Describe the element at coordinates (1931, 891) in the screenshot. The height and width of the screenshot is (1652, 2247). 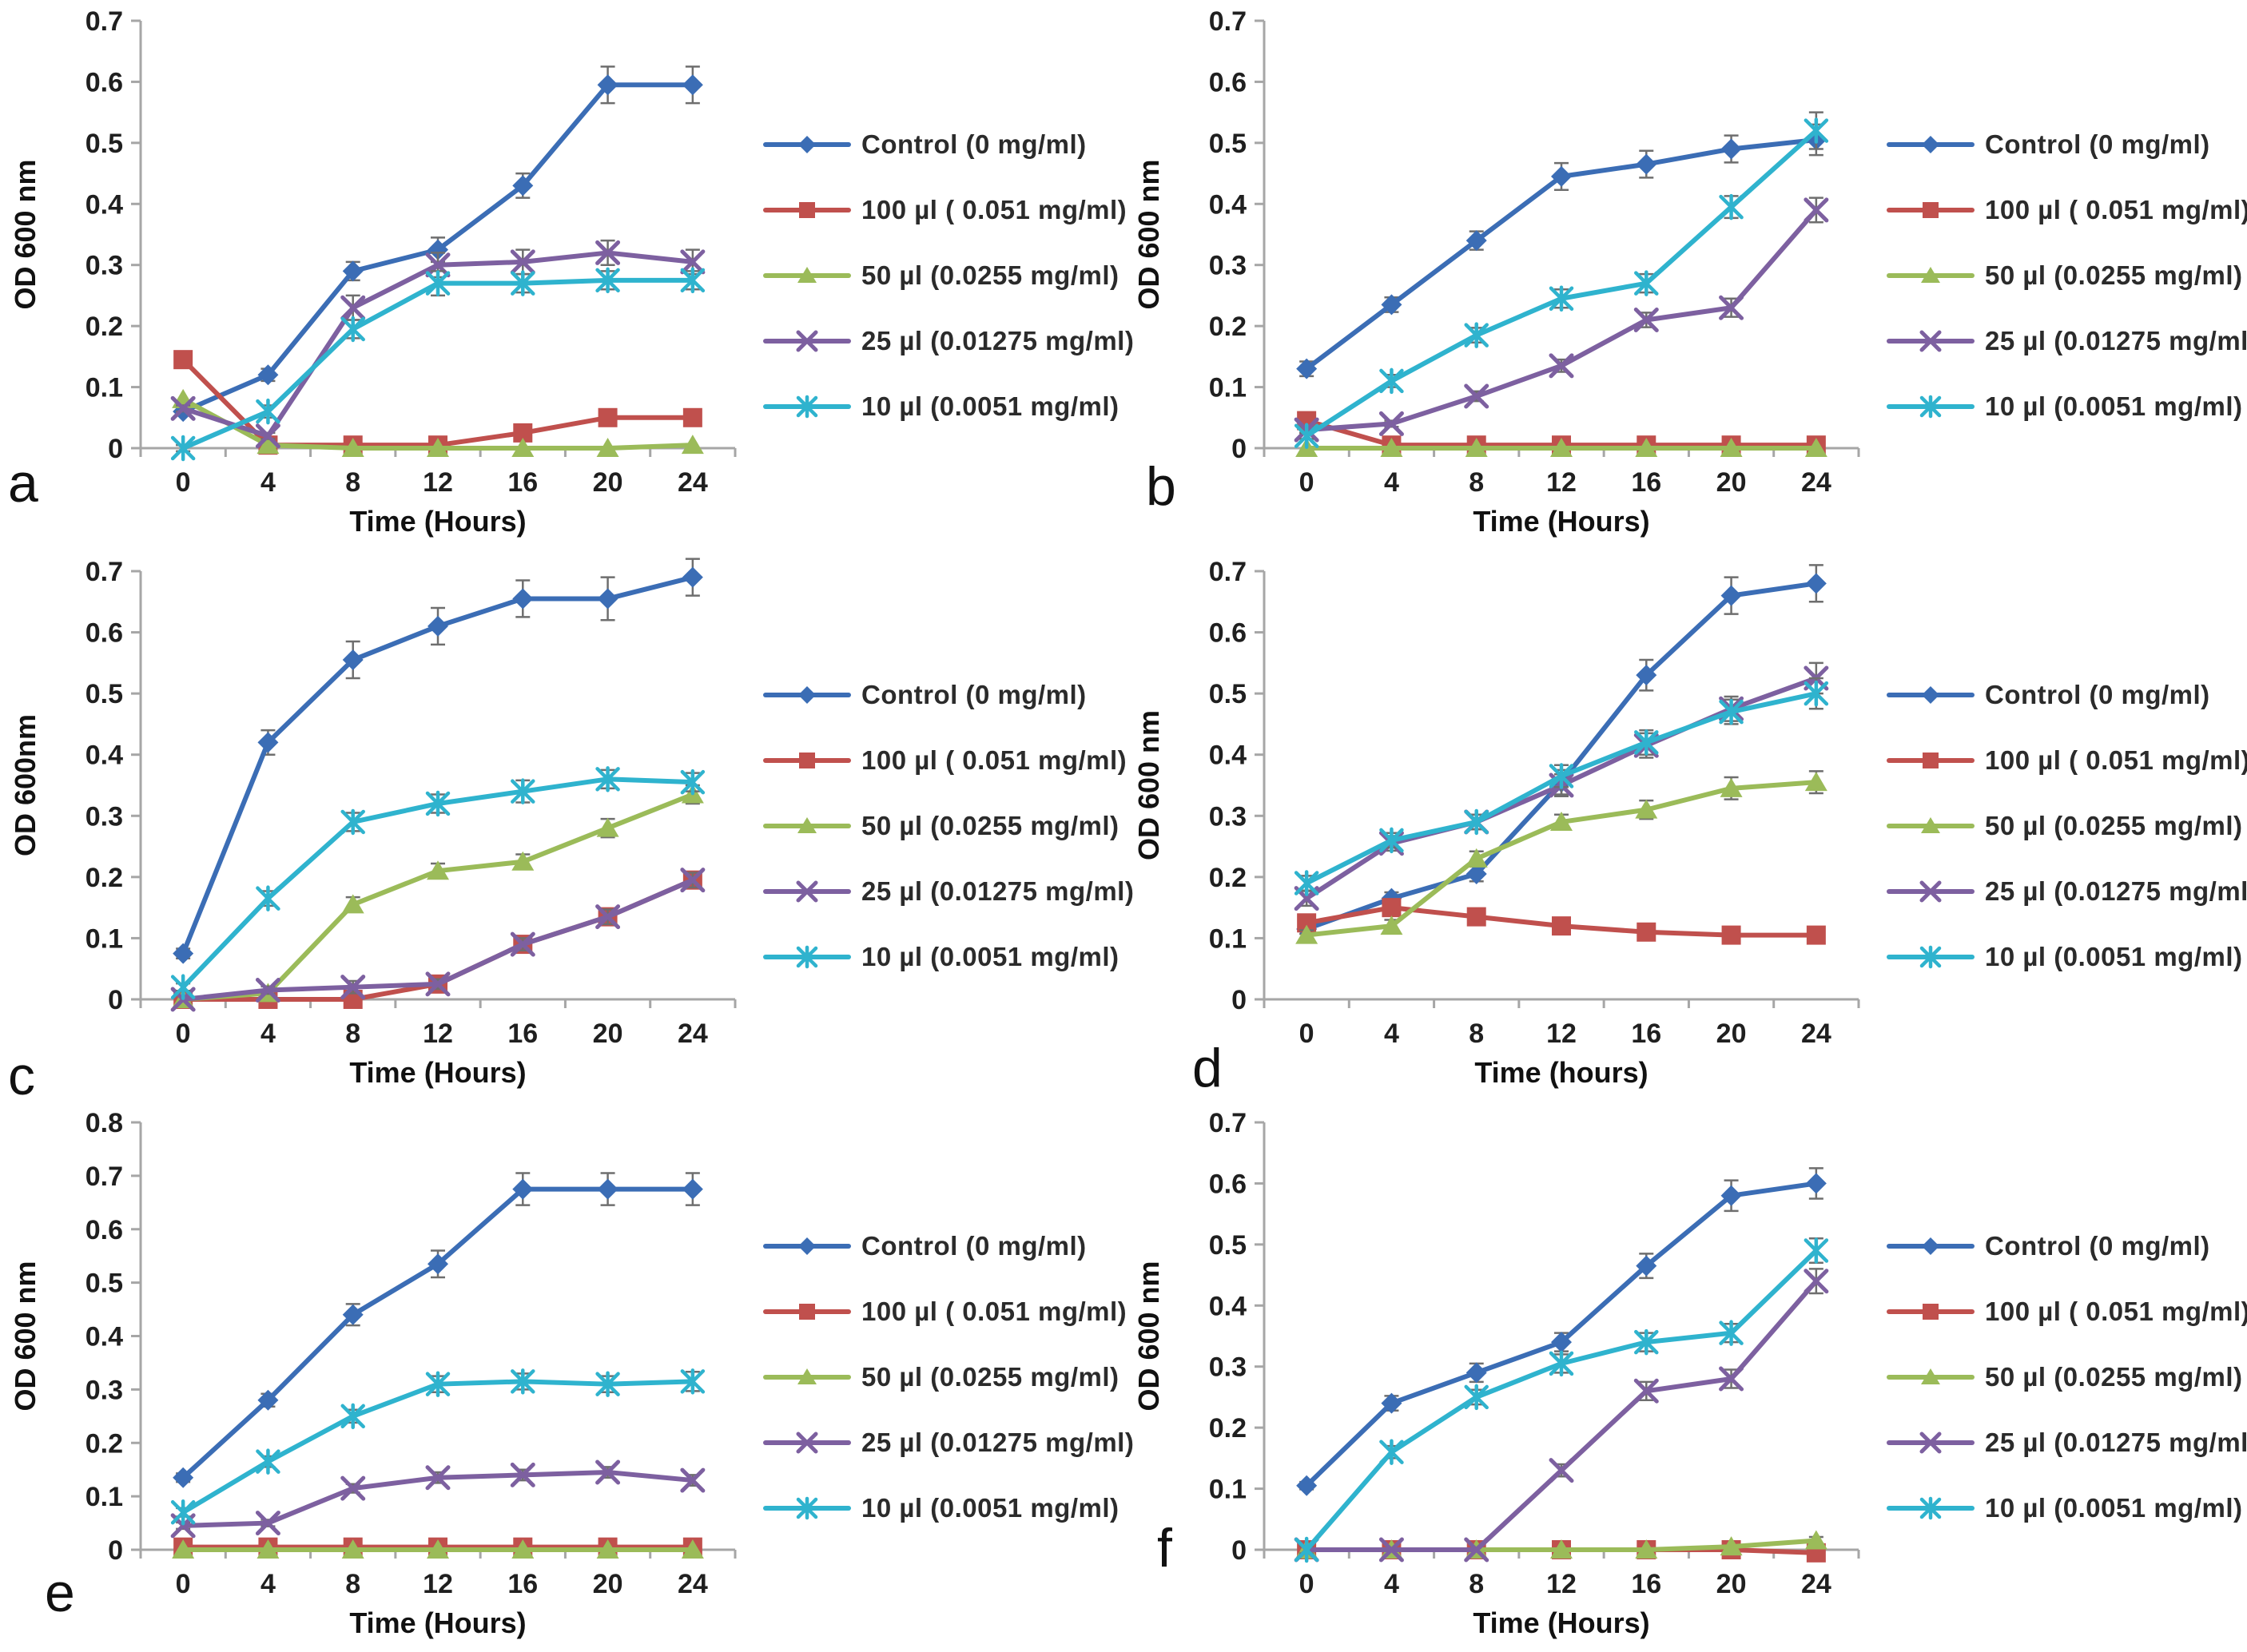
I see `legend-x-marker-icon` at that location.